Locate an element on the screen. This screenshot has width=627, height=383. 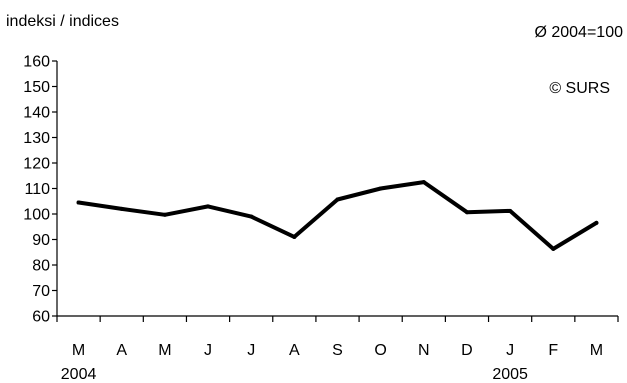
y-tick-label: 70 is located at coordinates (41, 291).